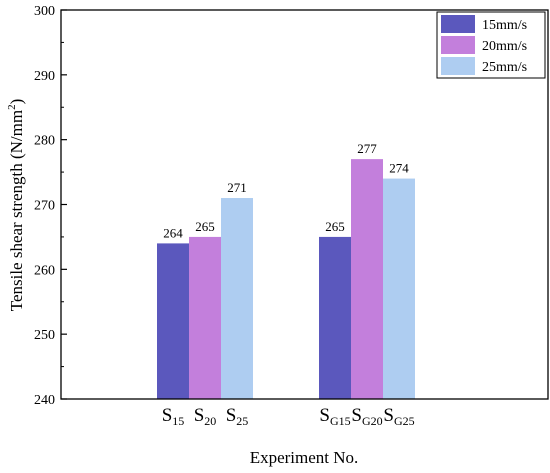 The height and width of the screenshot is (473, 550). I want to click on bar-2-15mm-s, so click(335, 317).